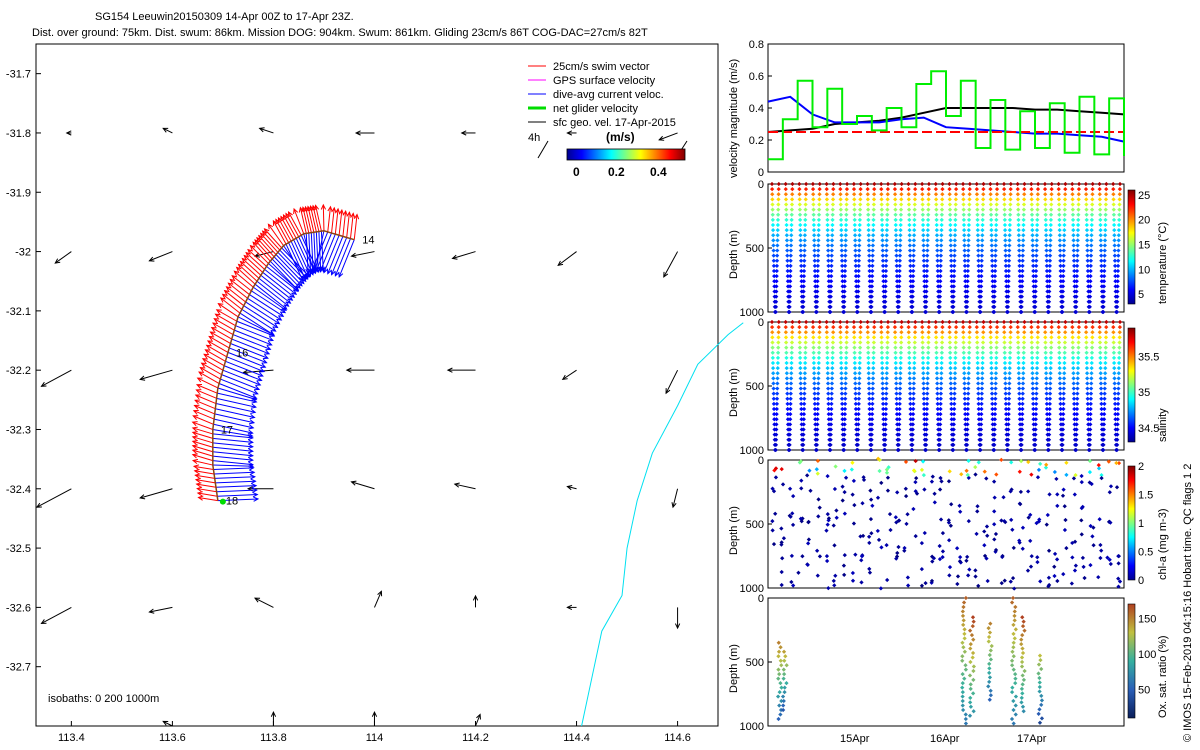 The width and height of the screenshot is (1200, 750). I want to click on profile-ytick-label: 500, so click(755, 249).